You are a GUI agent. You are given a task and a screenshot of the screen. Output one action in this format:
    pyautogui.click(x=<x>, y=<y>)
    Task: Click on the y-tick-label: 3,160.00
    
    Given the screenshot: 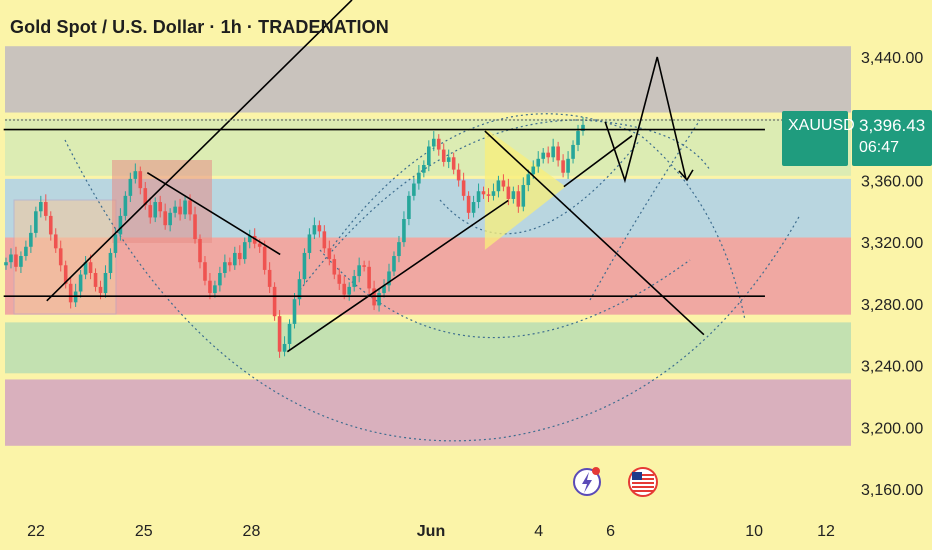 What is the action you would take?
    pyautogui.click(x=892, y=490)
    